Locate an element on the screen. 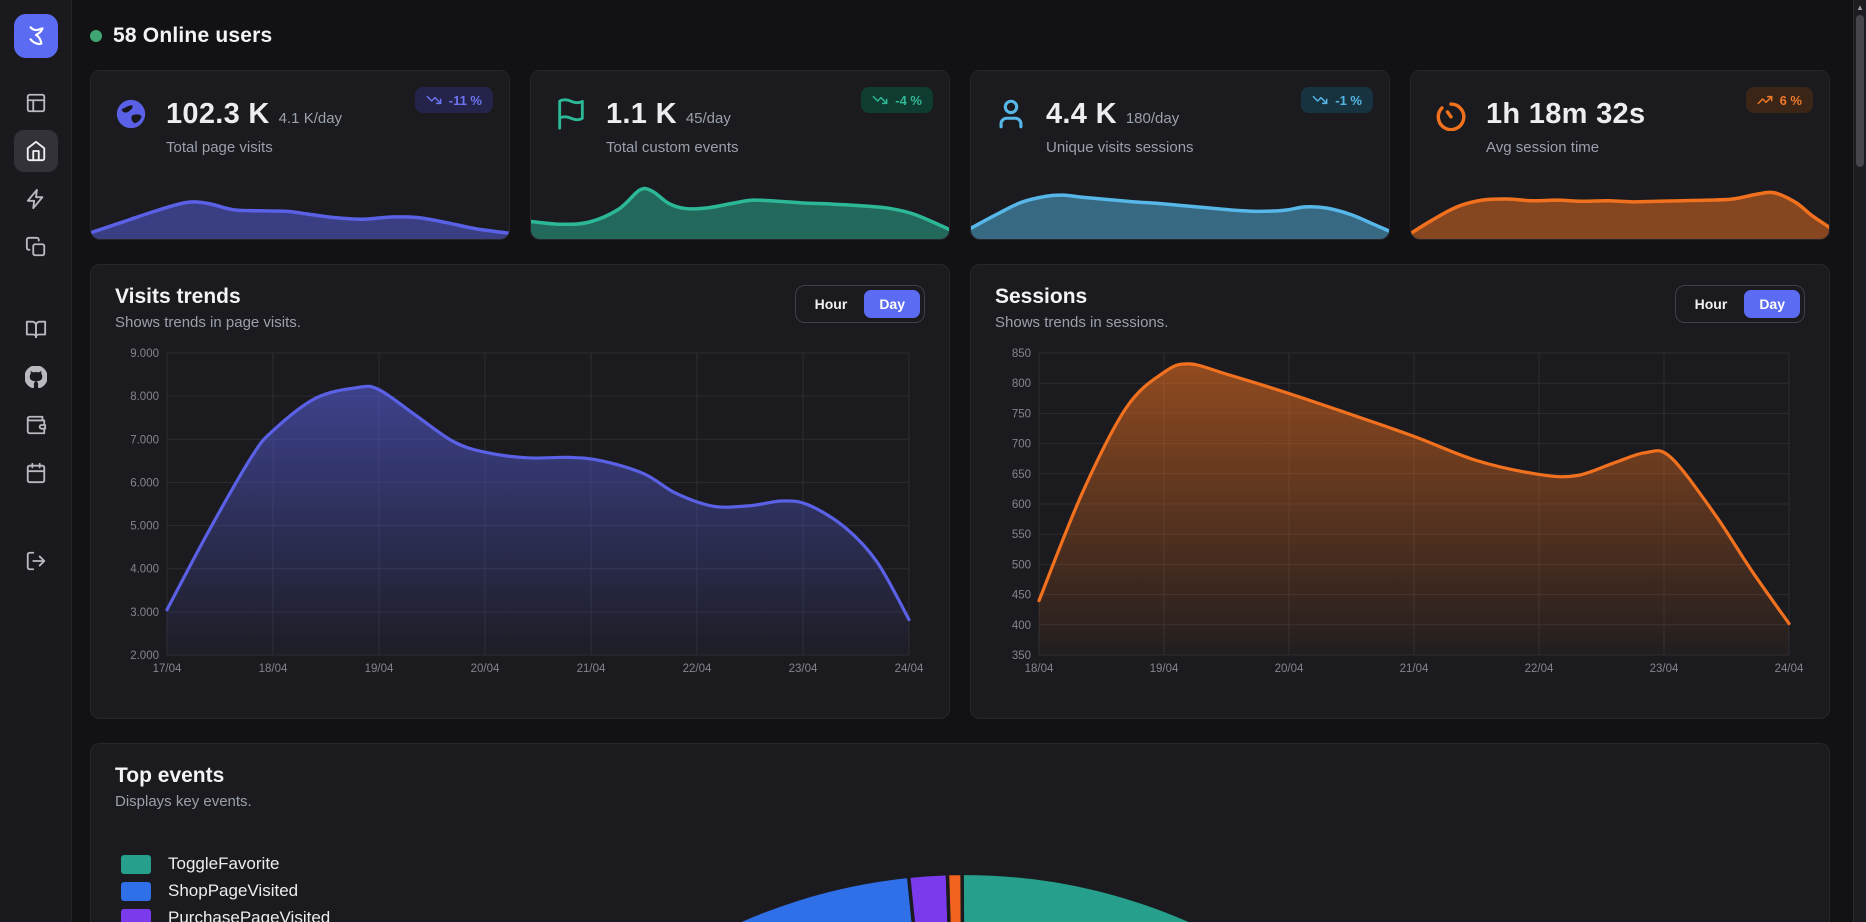 The height and width of the screenshot is (922, 1866). stat-label: Unique visits sessions is located at coordinates (1120, 147).